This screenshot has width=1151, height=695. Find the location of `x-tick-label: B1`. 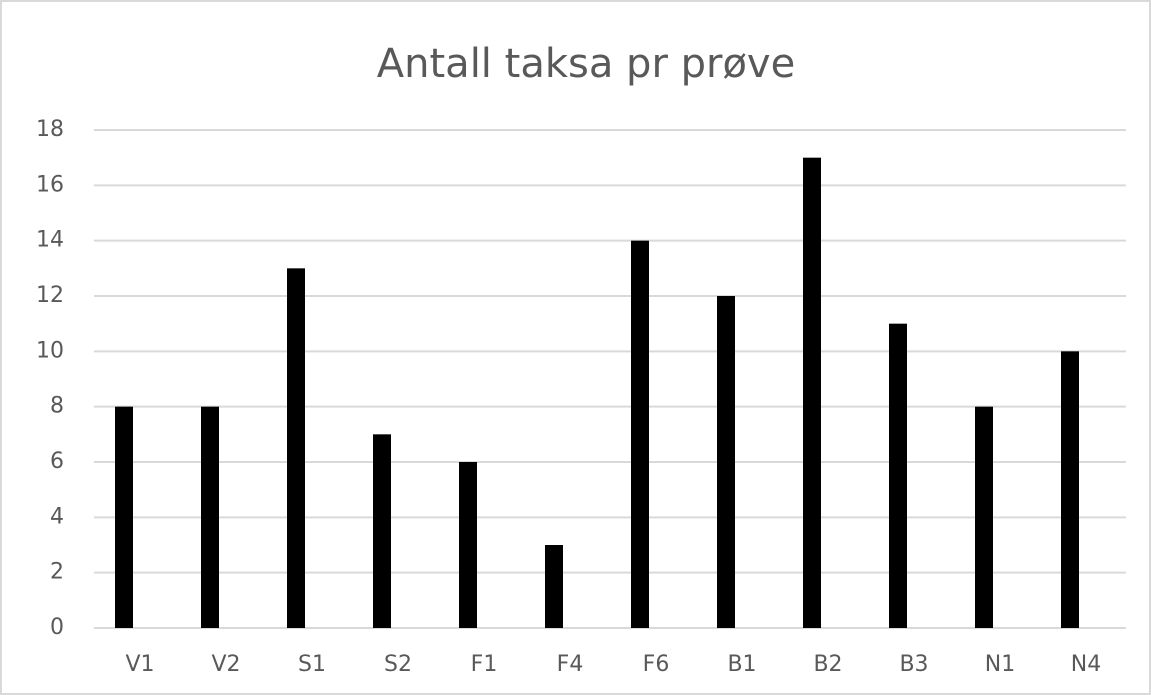

x-tick-label: B1 is located at coordinates (741, 664).